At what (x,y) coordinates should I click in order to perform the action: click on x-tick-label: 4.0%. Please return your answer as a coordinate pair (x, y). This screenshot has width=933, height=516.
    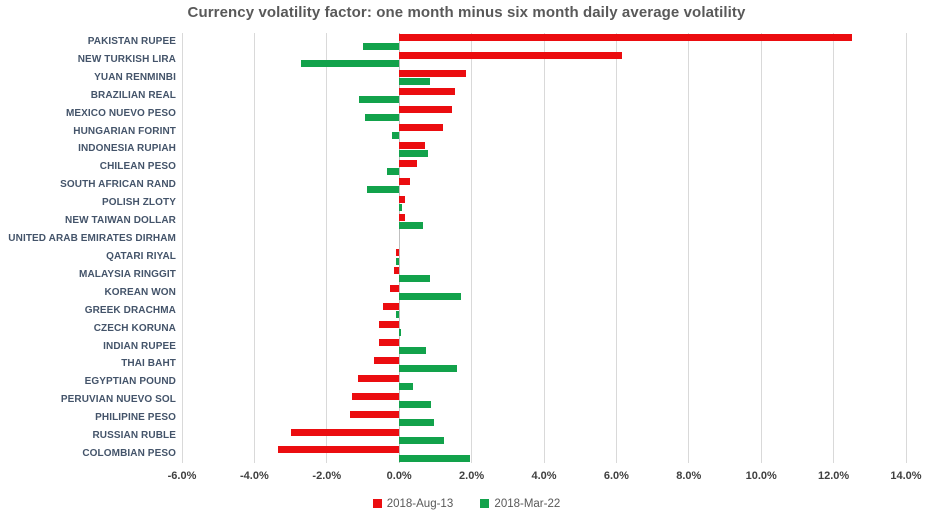
    Looking at the image, I should click on (544, 476).